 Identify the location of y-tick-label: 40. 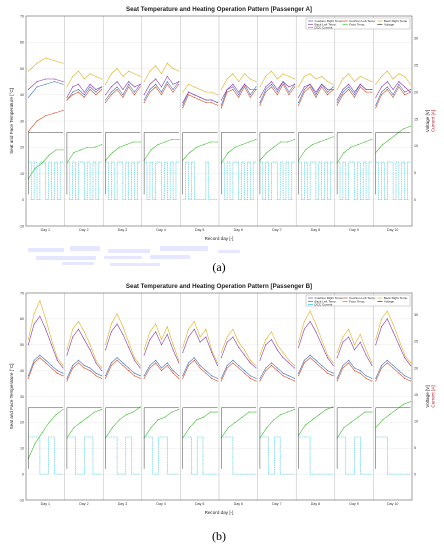
(22, 371).